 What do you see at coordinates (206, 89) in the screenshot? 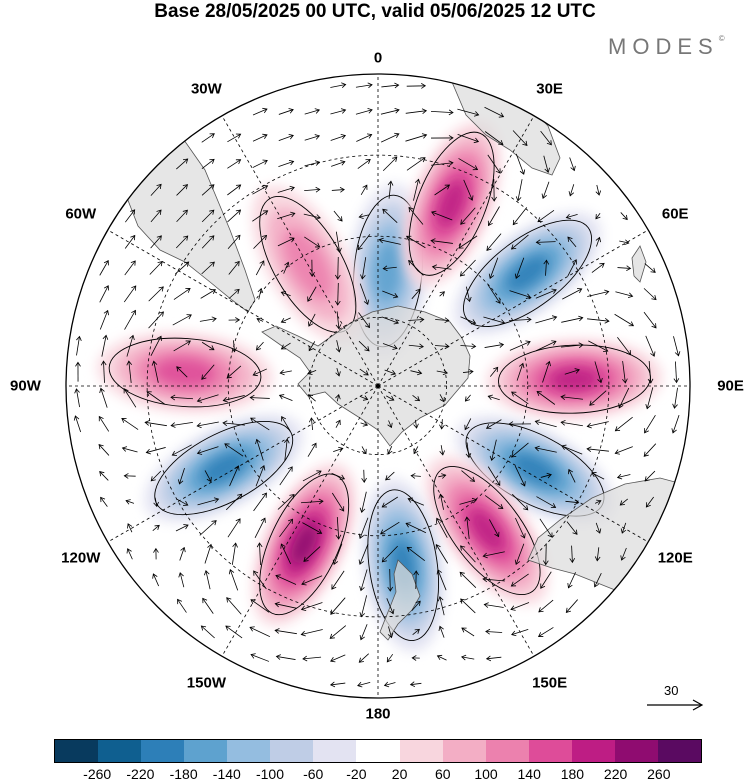
I see `longitude-label: 30W` at bounding box center [206, 89].